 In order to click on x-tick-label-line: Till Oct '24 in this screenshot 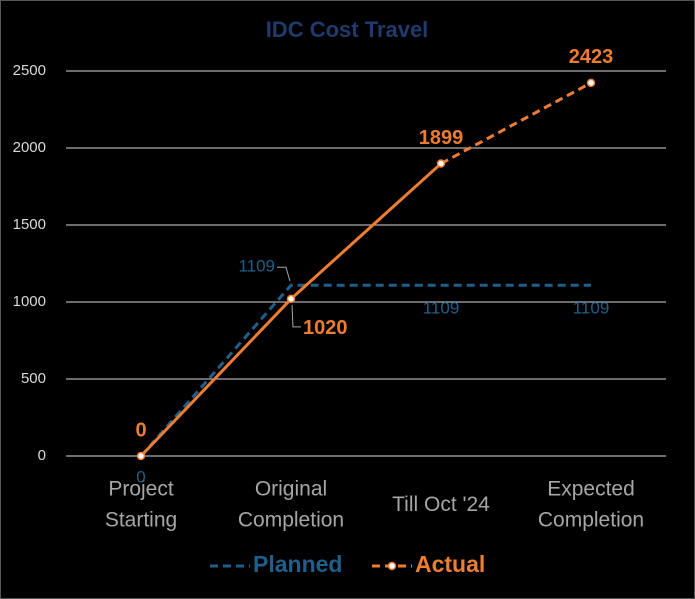, I will do `click(441, 504)`.